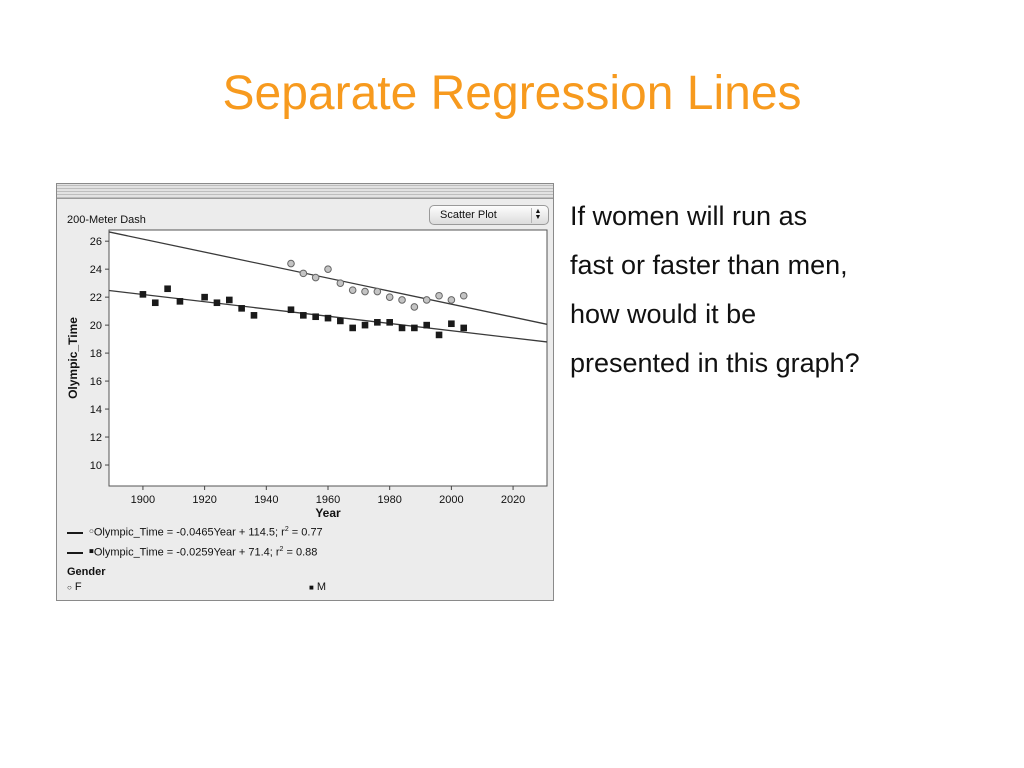 This screenshot has height=768, width=1024. I want to click on slide-title: Separate Regression Lines, so click(512, 93).